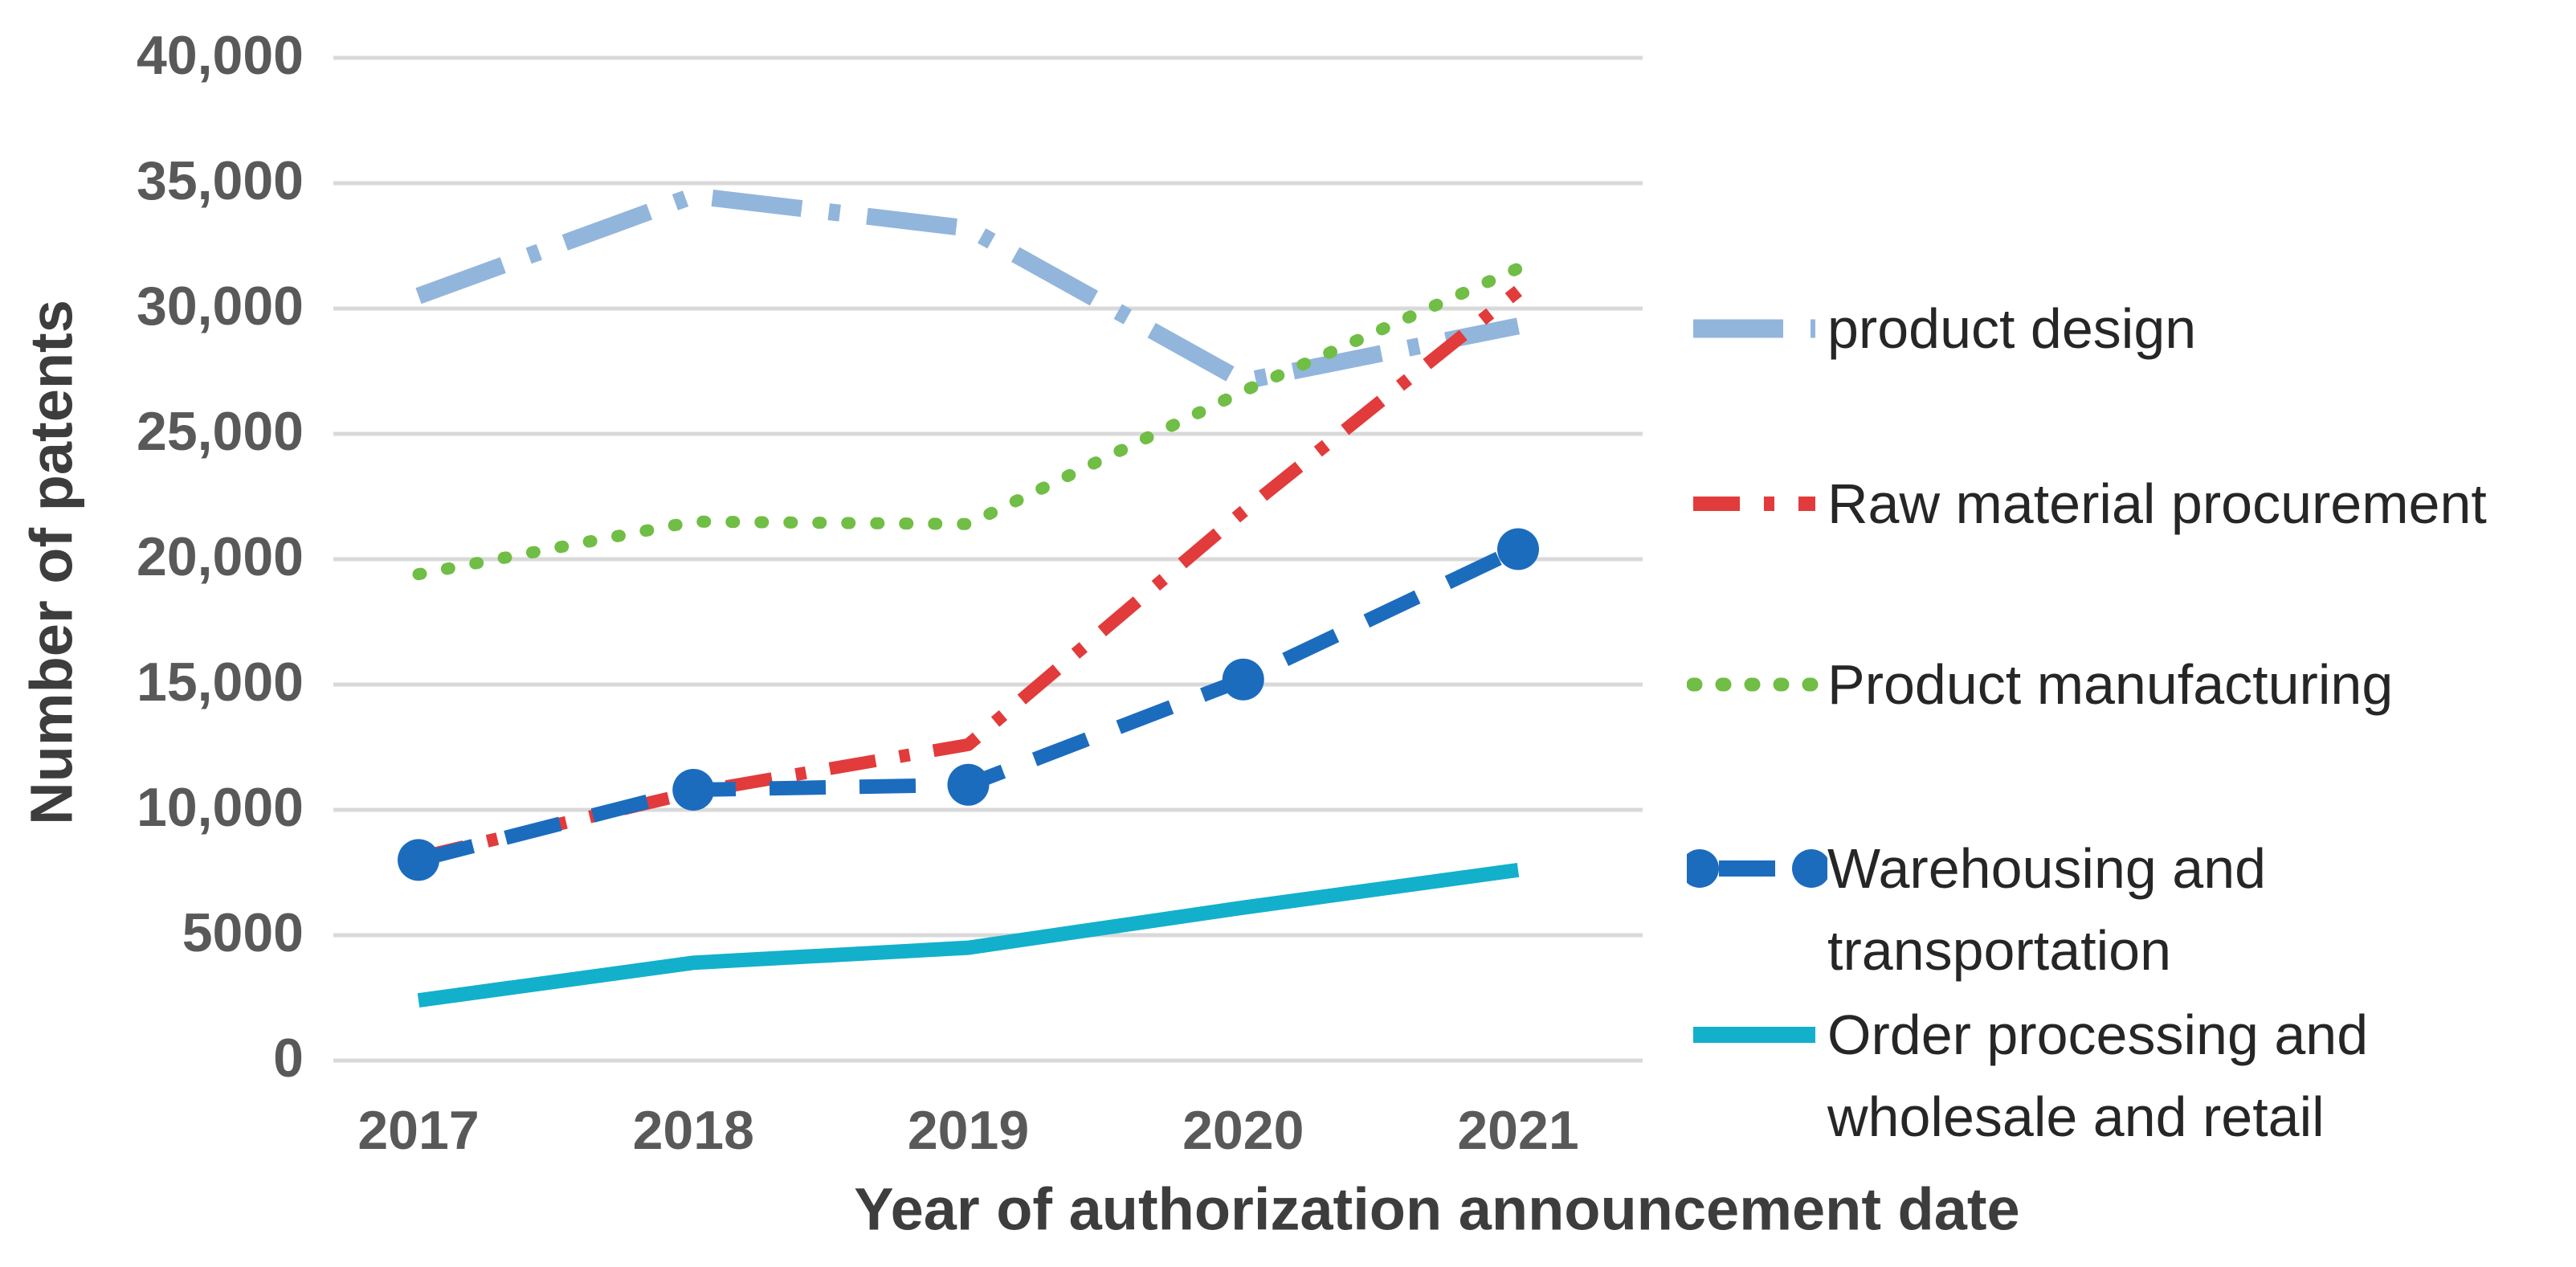  What do you see at coordinates (288, 1058) in the screenshot?
I see `y-tick-label: 0` at bounding box center [288, 1058].